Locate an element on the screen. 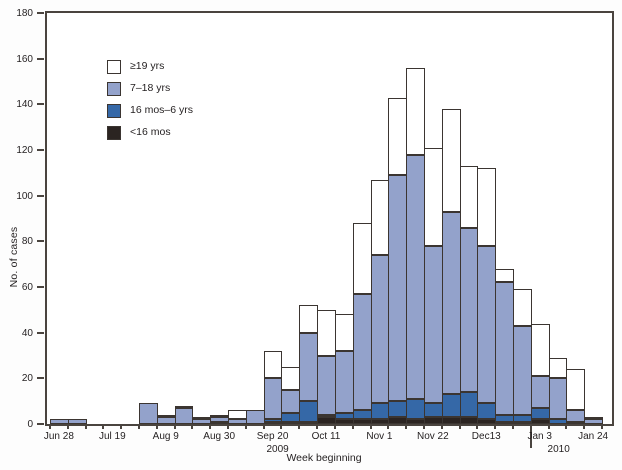  x-axis-title: Week beginning is located at coordinates (324, 458).